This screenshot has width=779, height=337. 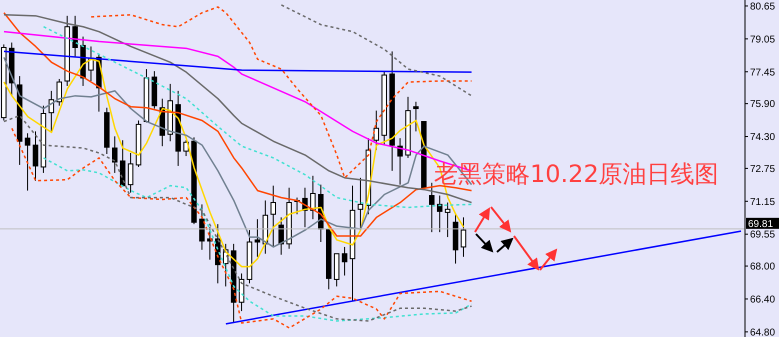 What do you see at coordinates (763, 7) in the screenshot?
I see `y-tick-label: 80.65` at bounding box center [763, 7].